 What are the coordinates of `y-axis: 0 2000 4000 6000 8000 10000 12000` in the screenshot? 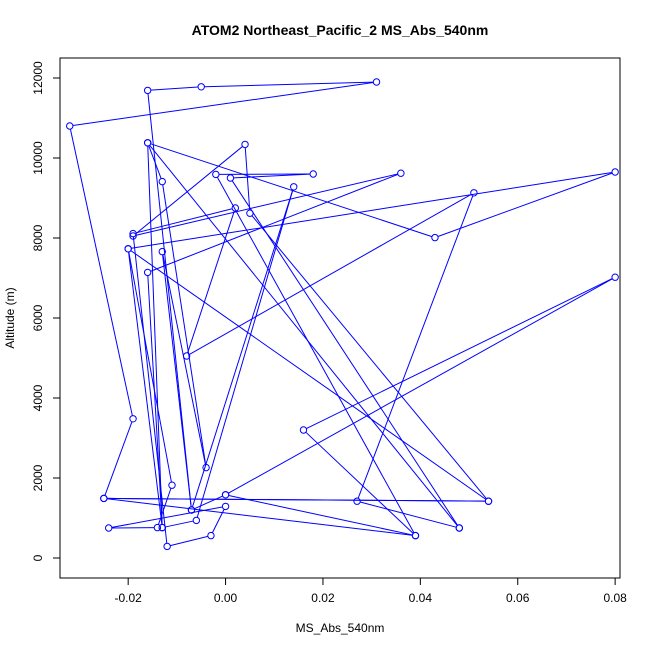 It's located at (46, 311).